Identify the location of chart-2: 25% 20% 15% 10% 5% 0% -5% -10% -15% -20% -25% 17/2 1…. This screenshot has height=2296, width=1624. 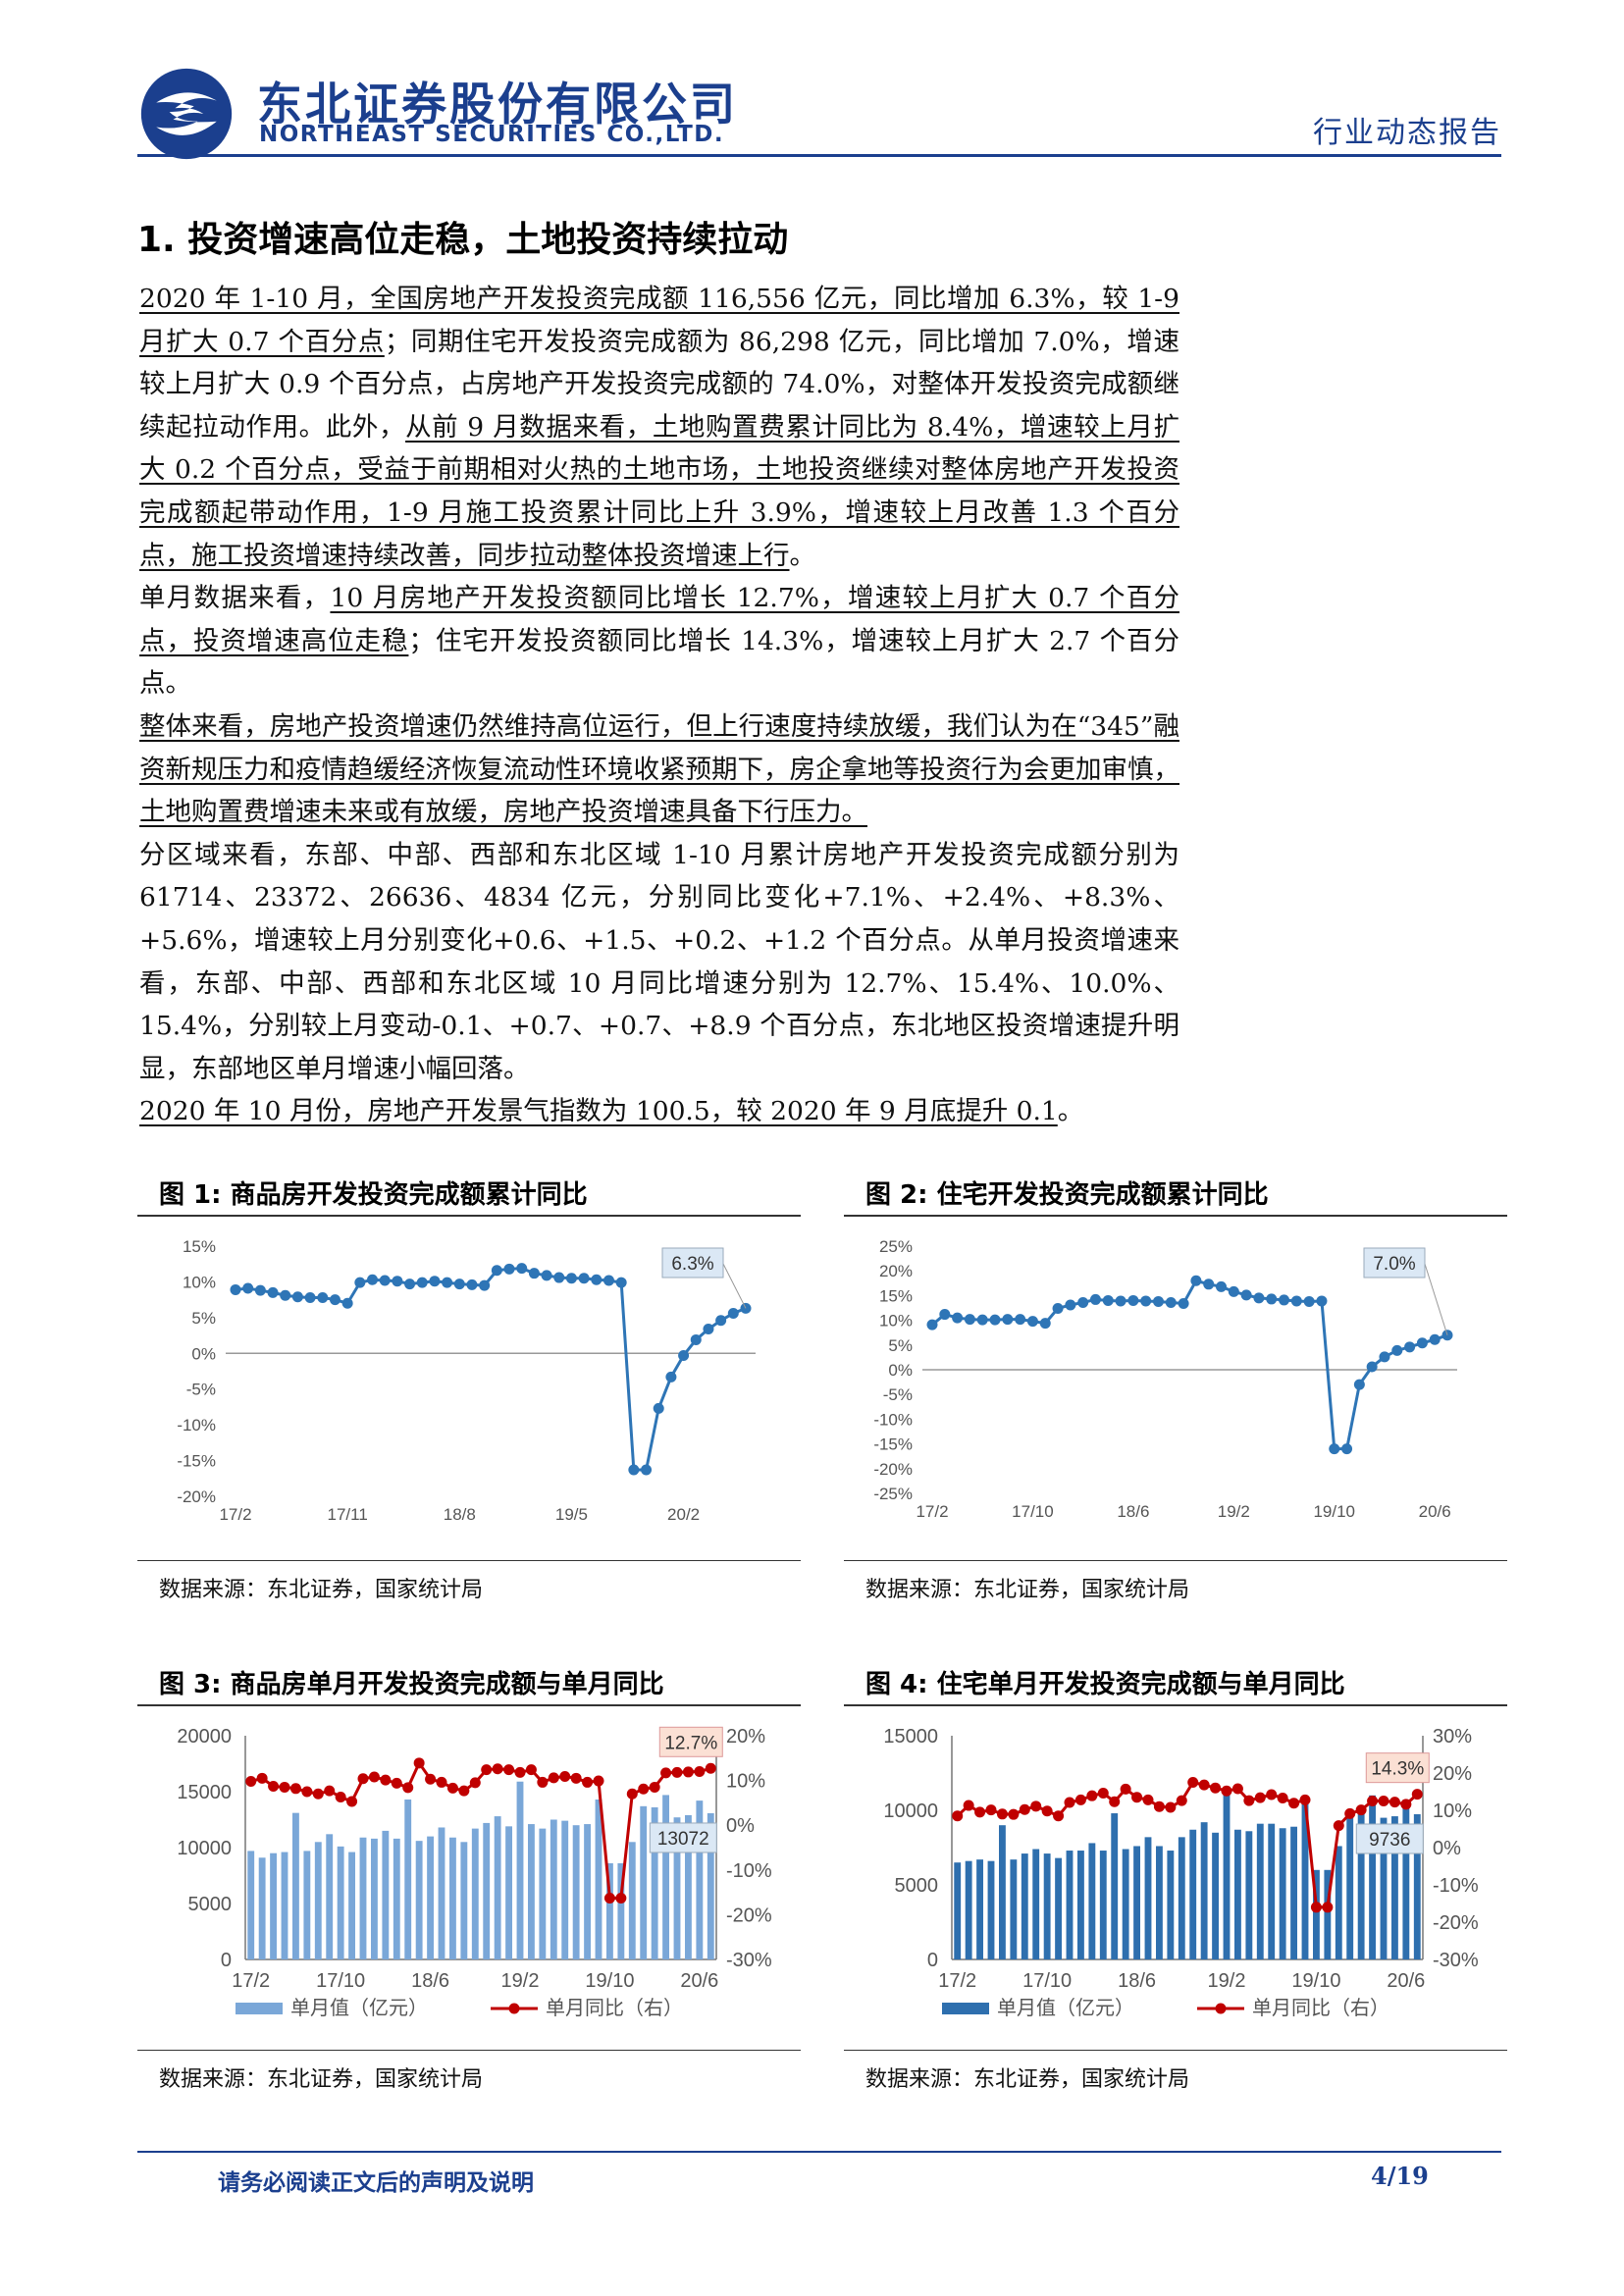
(1175, 1388).